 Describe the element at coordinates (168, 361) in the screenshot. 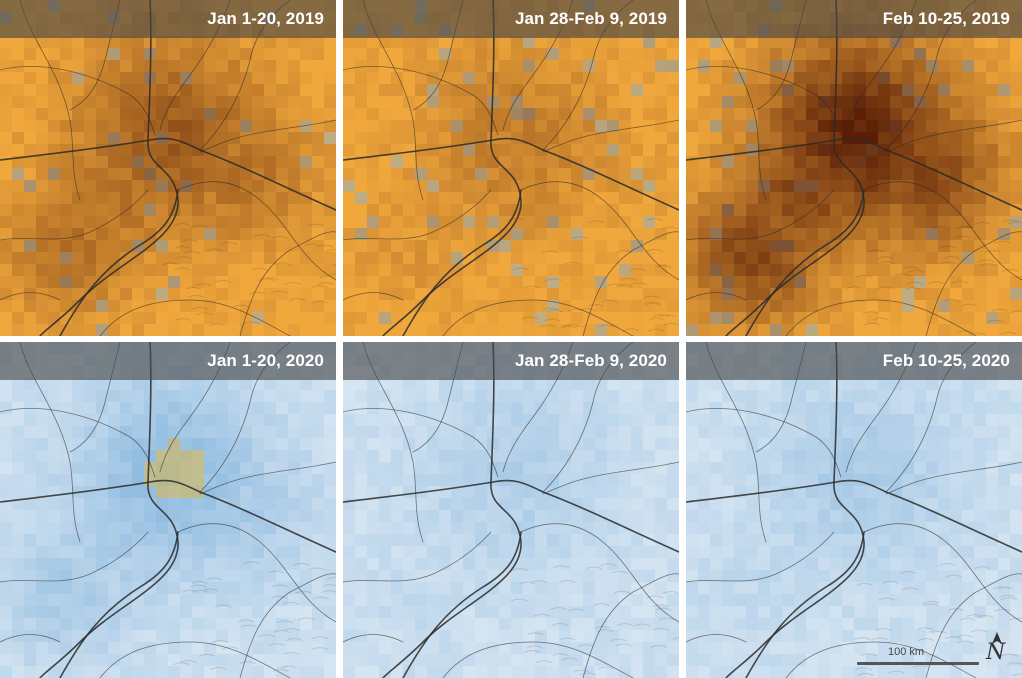

I see `panel-label-bar: Jan 1-20, 2020` at that location.